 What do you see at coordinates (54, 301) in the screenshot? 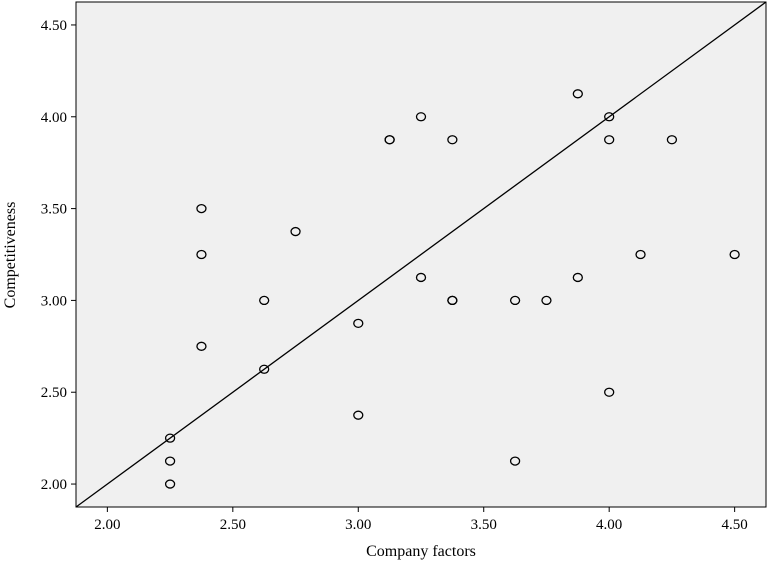
I see `y-tick-label: 3.00` at bounding box center [54, 301].